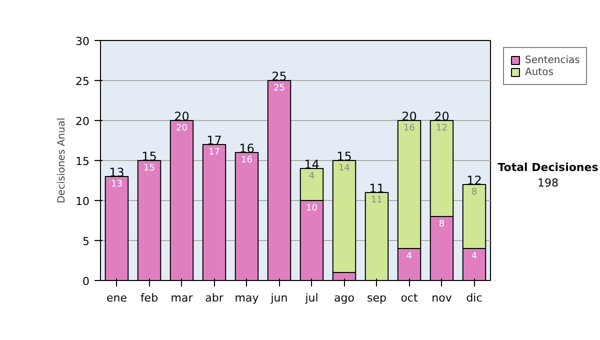  I want to click on x-tick-label: dic, so click(474, 298).